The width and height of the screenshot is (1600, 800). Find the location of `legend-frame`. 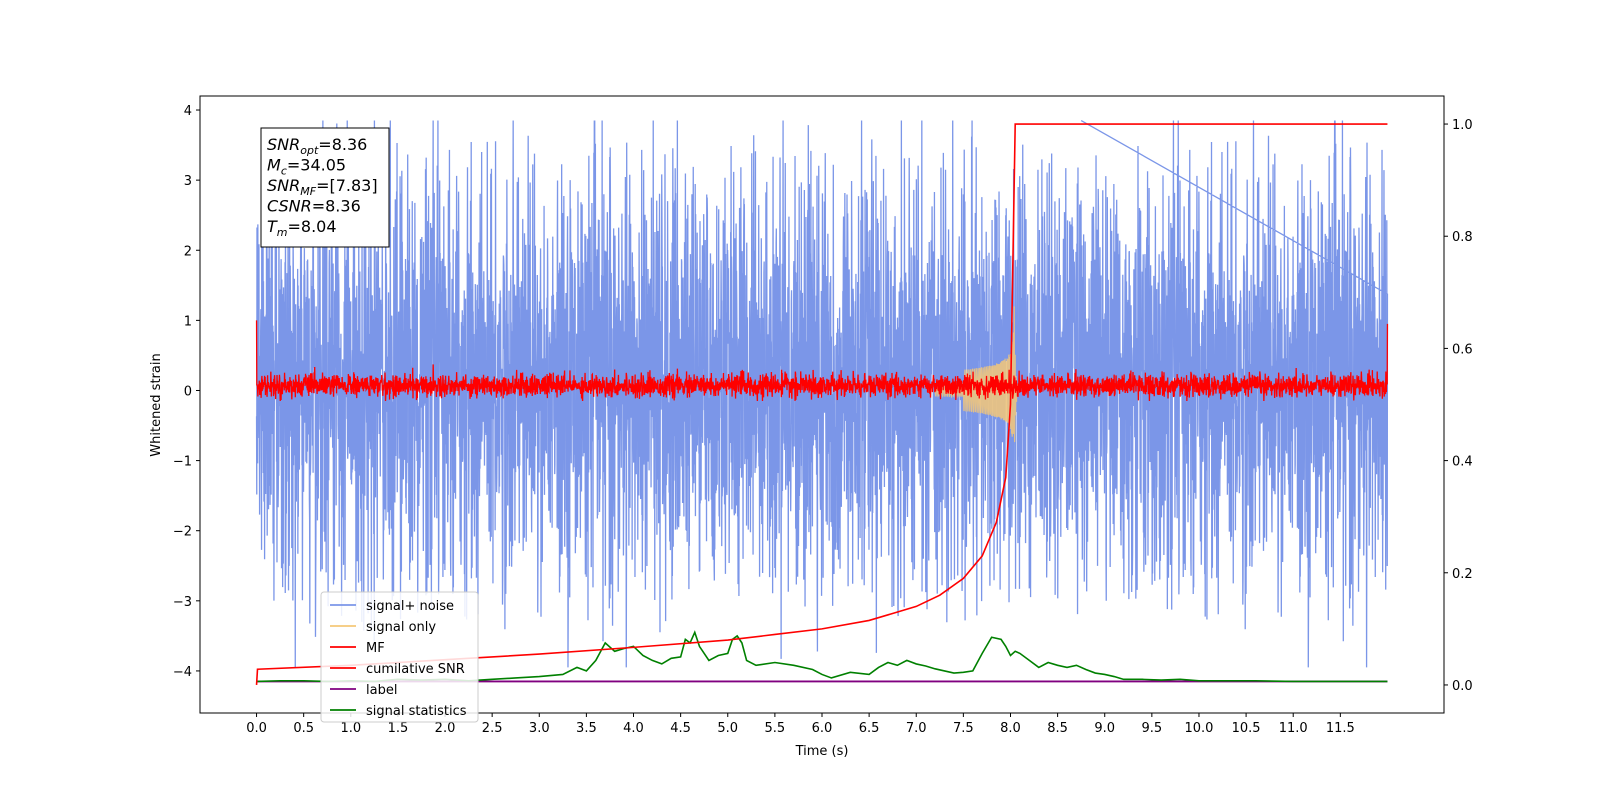

legend-frame is located at coordinates (399, 657).